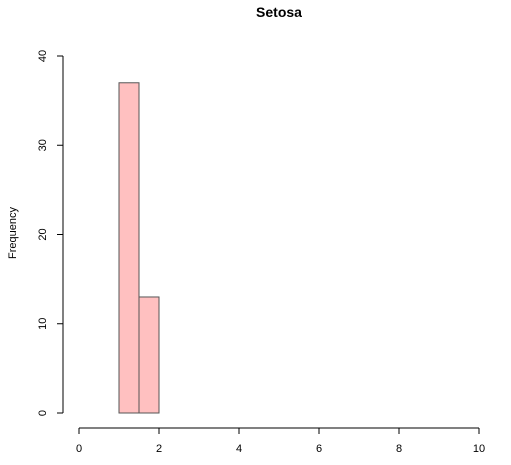 Image resolution: width=511 pixels, height=465 pixels. Describe the element at coordinates (159, 449) in the screenshot. I see `x-tick-label: 2` at that location.